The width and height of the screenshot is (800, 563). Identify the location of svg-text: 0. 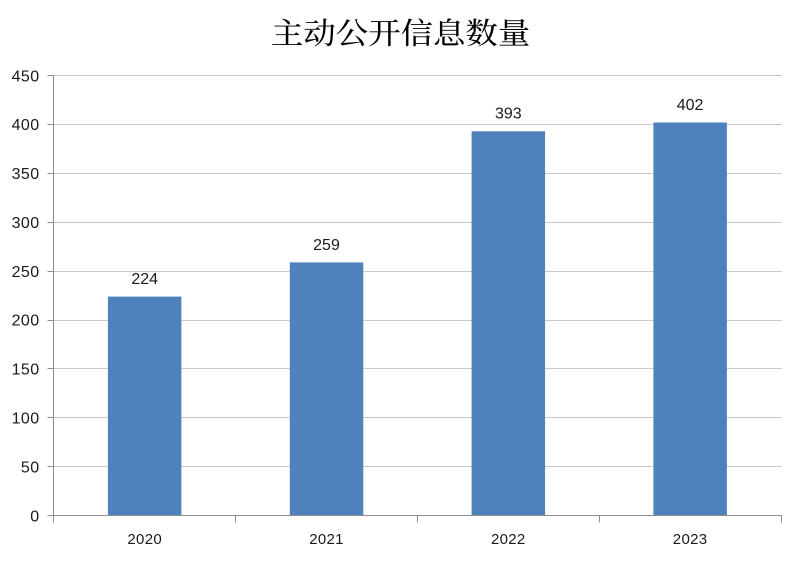
(34, 516).